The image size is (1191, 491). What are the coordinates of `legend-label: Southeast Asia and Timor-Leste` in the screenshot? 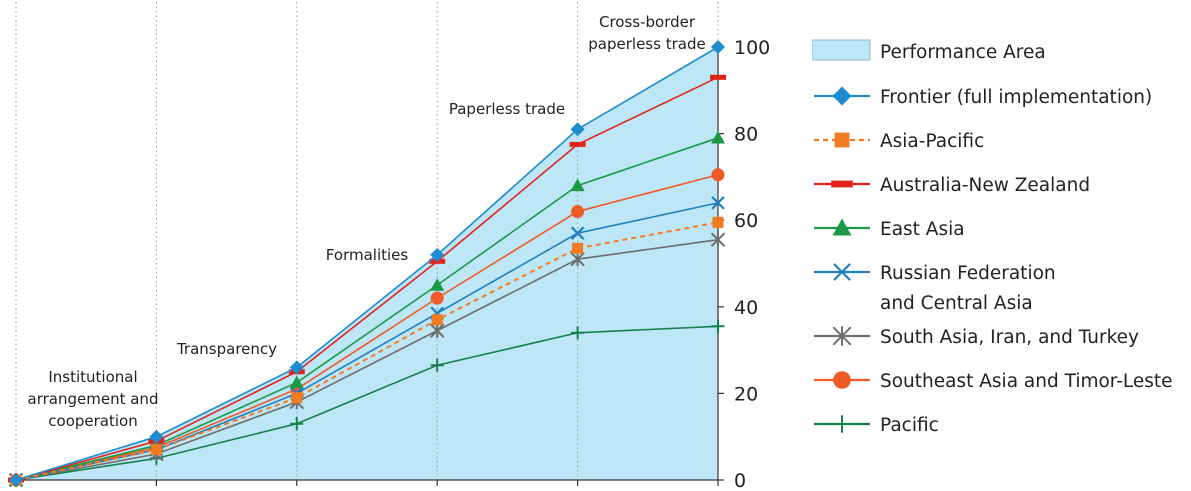 It's located at (1026, 381).